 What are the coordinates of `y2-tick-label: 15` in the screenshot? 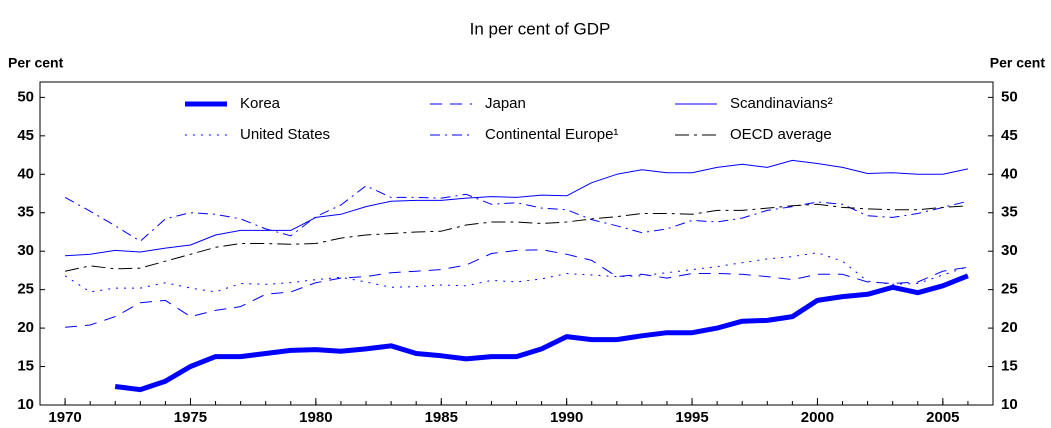 It's located at (1009, 366).